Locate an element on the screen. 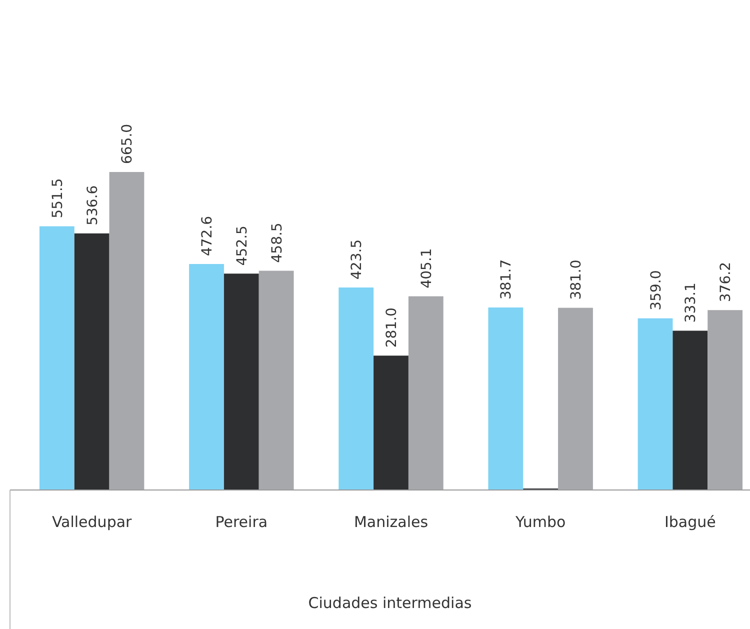  data-label: 359.0 is located at coordinates (656, 290).